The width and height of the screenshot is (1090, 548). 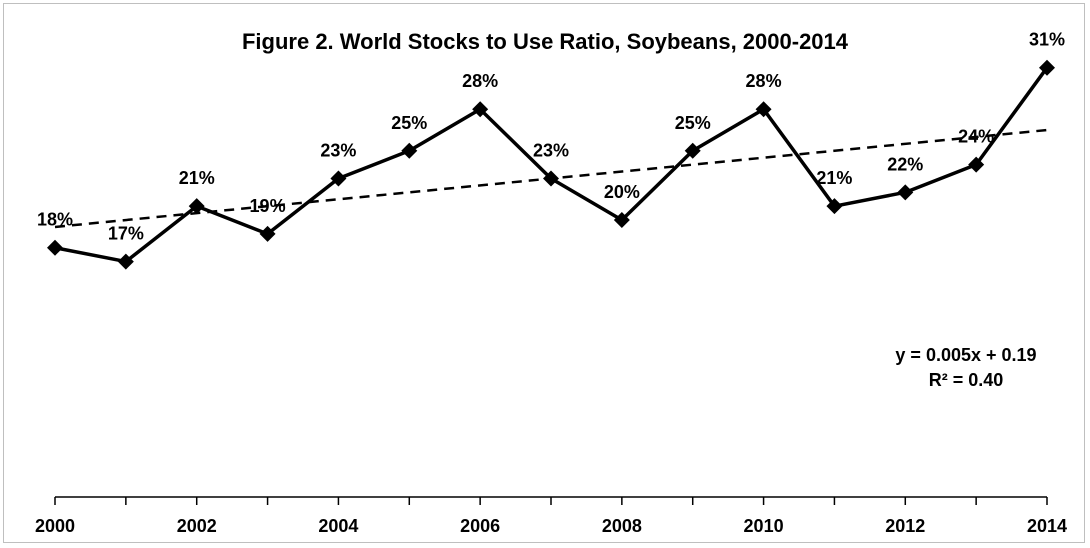 What do you see at coordinates (197, 526) in the screenshot?
I see `x-tick-label: 2002` at bounding box center [197, 526].